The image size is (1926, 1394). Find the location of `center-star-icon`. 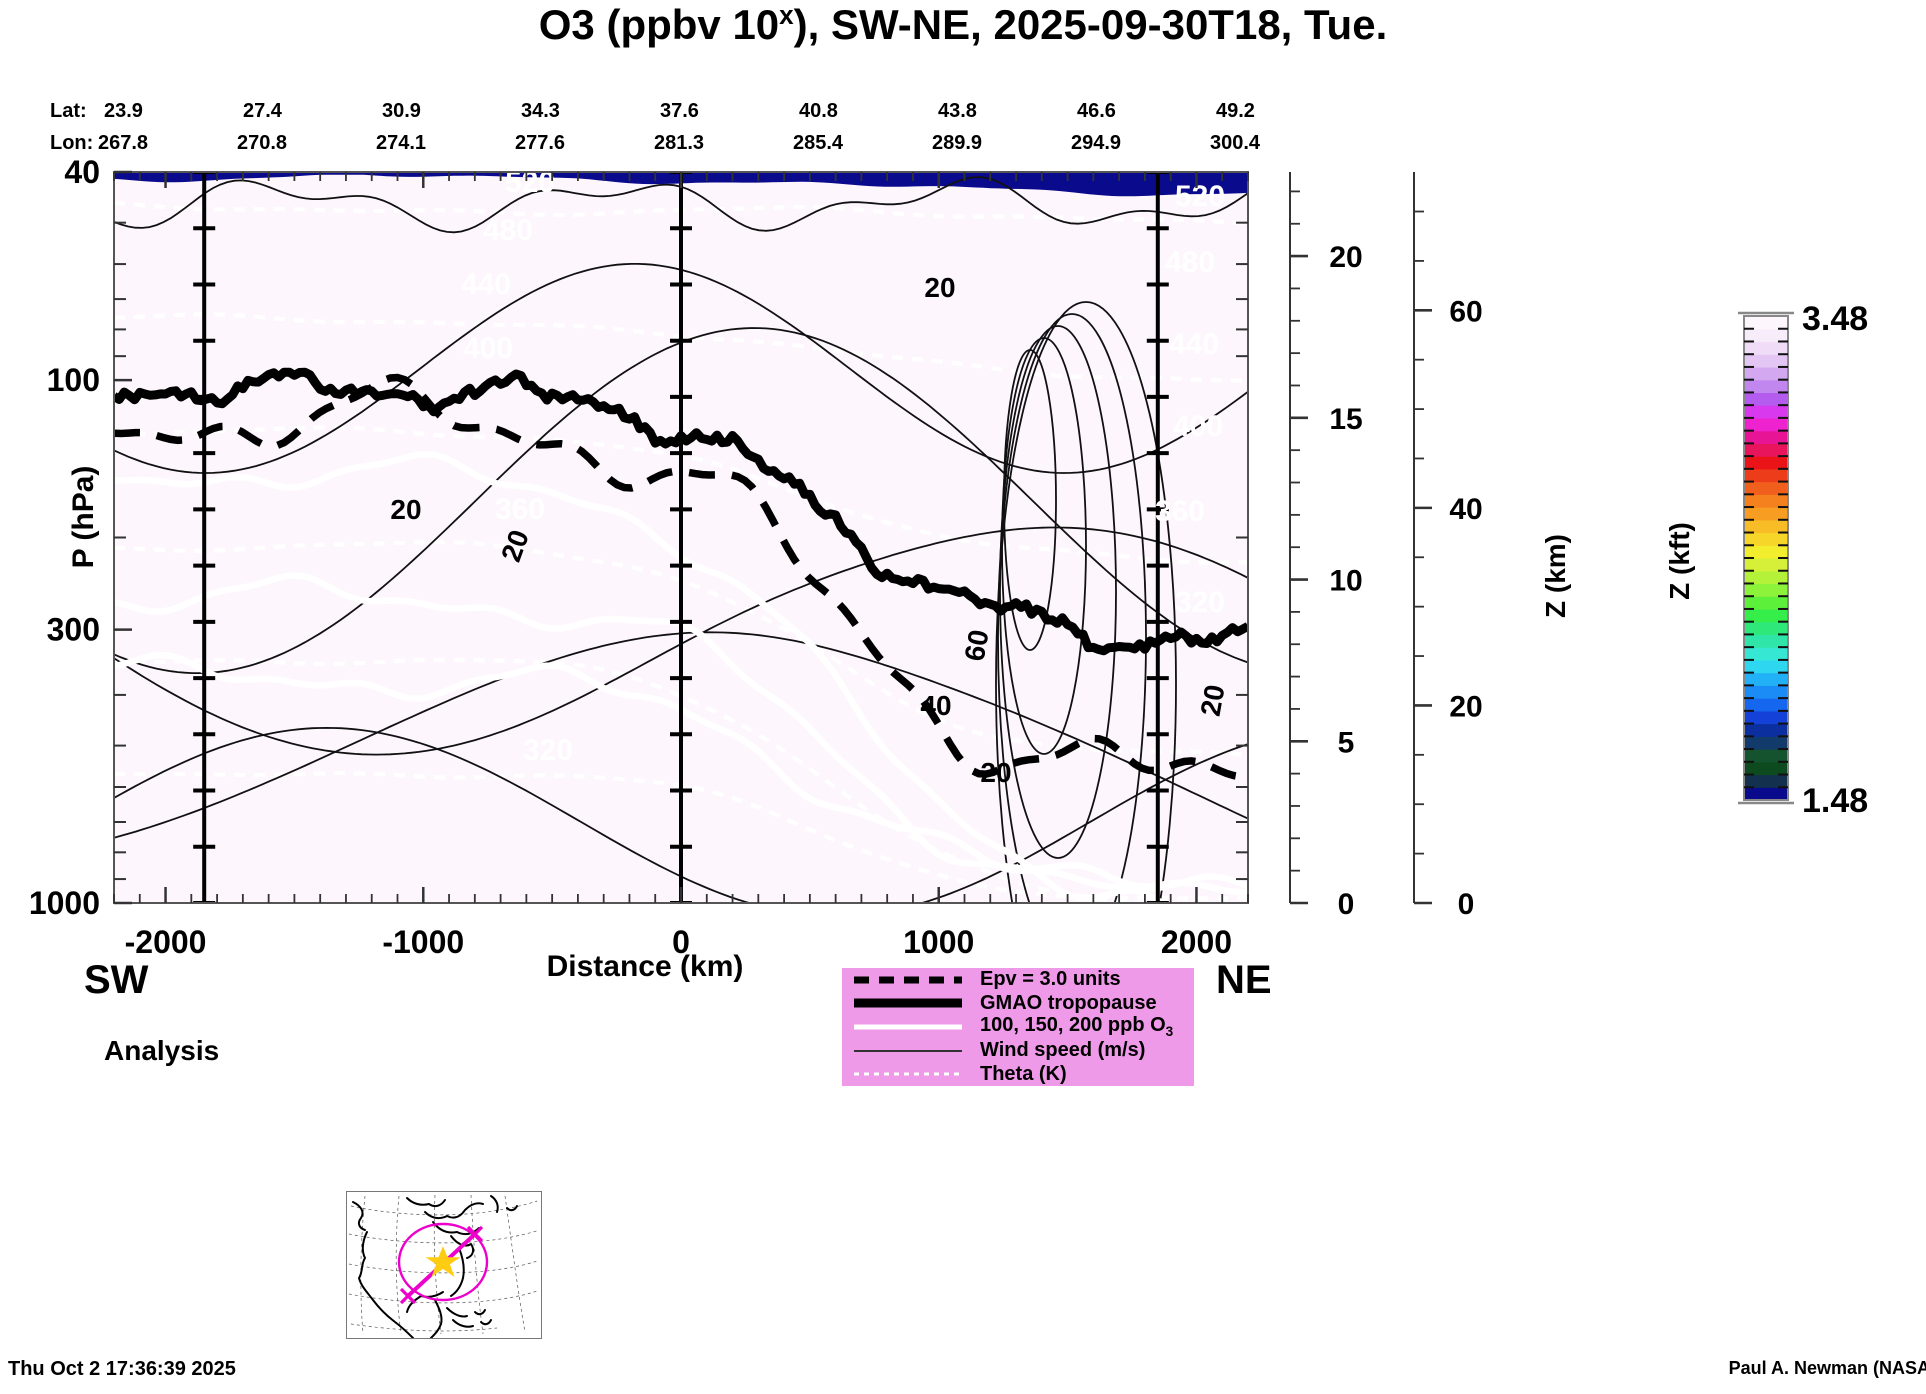

center-star-icon is located at coordinates (443, 1261).